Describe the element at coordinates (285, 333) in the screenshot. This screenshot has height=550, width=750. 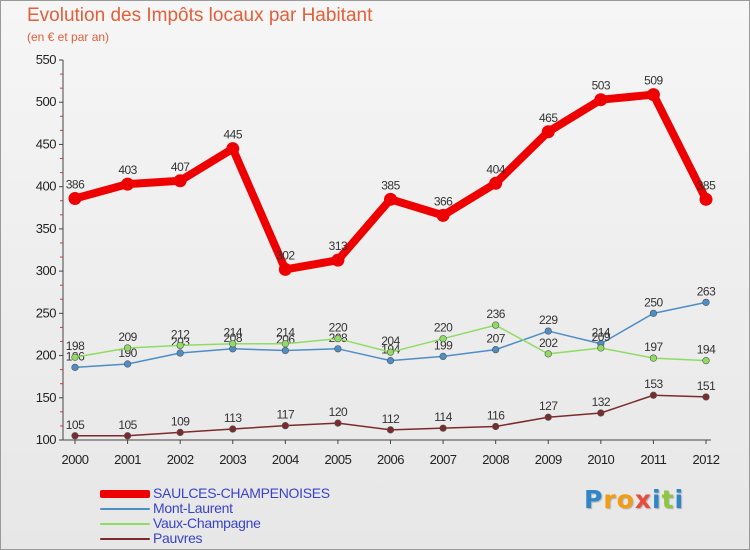
I see `data-label-vaux-champagne: 214` at that location.